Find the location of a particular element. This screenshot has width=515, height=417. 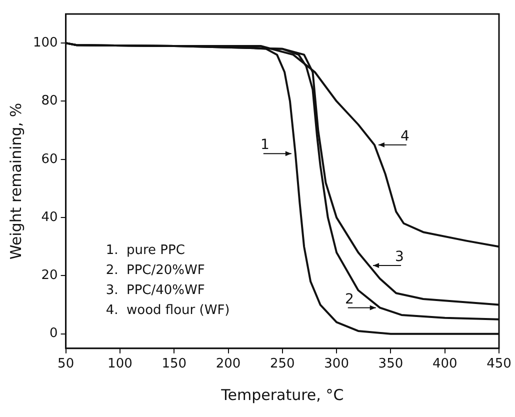

annotation: 2. PPC/20%WF is located at coordinates (155, 270).